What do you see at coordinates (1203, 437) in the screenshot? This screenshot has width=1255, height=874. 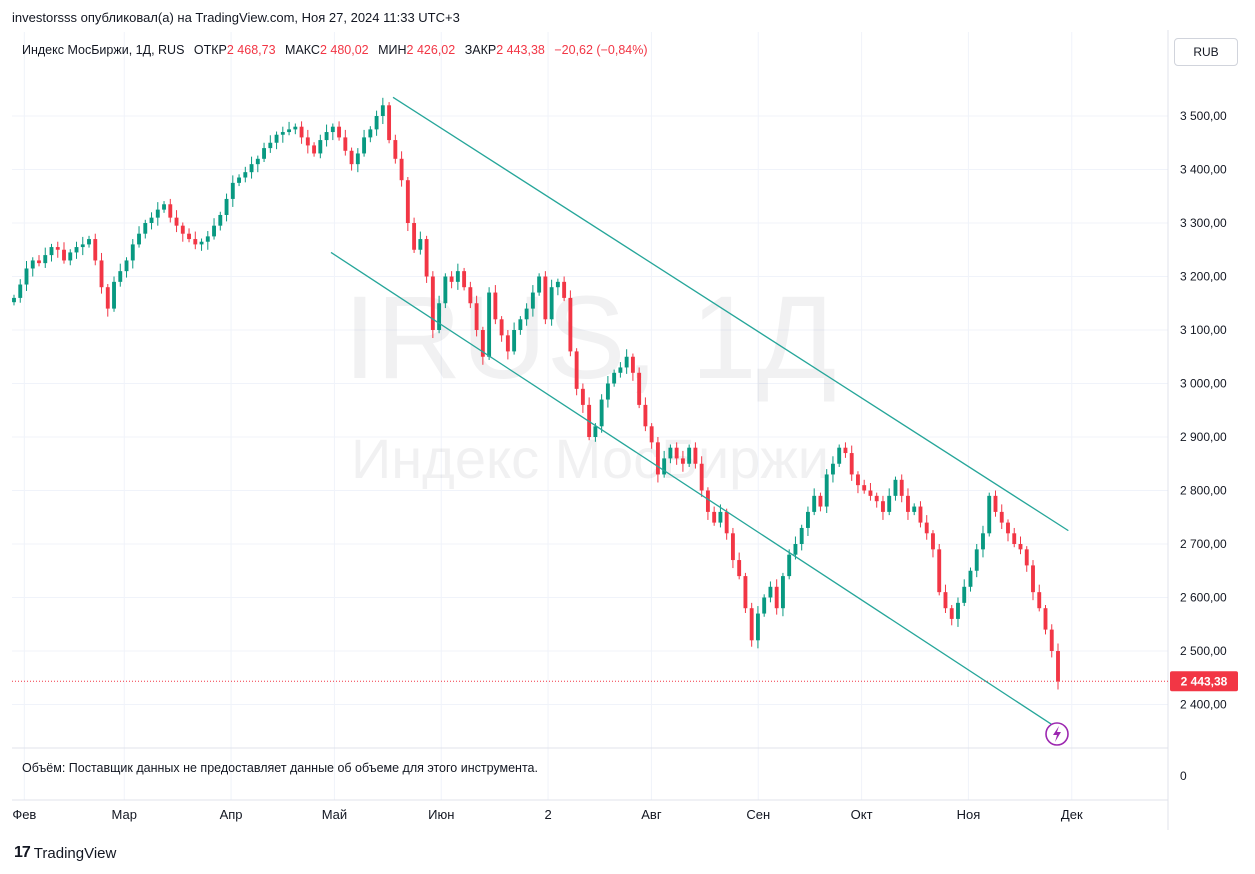 I see `y-tick-label: 2 900,00` at bounding box center [1203, 437].